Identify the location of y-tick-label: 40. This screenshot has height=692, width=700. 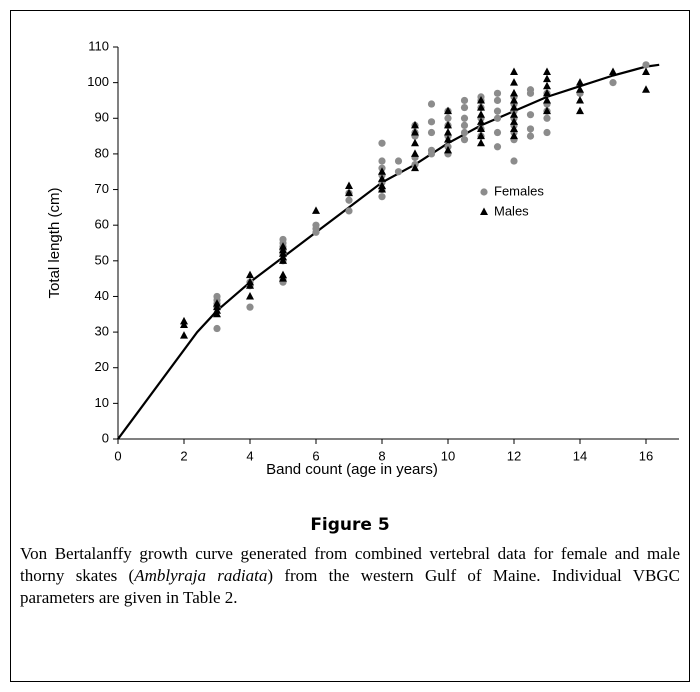
(102, 295).